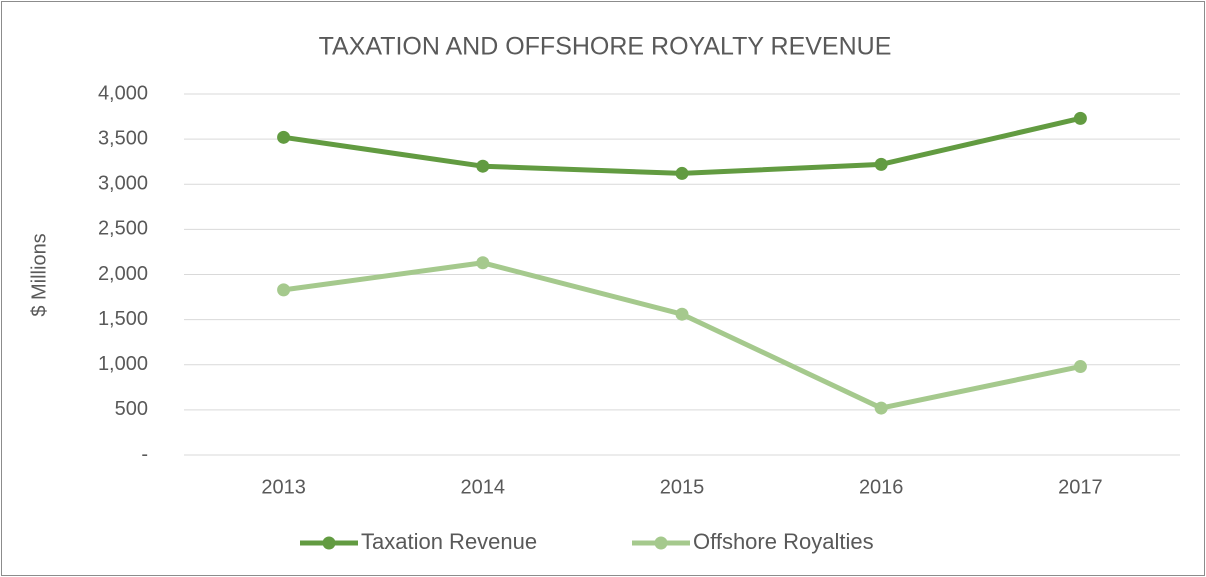 The image size is (1206, 577). Describe the element at coordinates (123, 364) in the screenshot. I see `y-tick-label: 1,000` at that location.